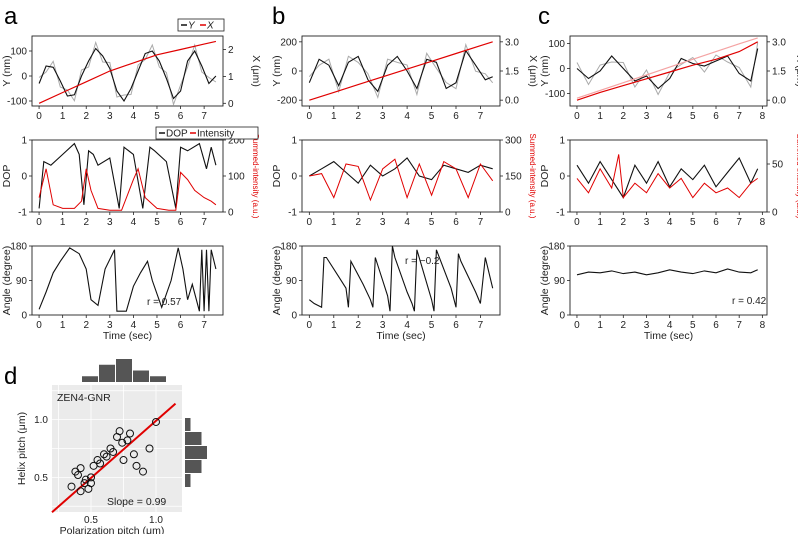 This screenshot has height=534, width=798. I want to click on y-tick-label: -1, so click(560, 213).